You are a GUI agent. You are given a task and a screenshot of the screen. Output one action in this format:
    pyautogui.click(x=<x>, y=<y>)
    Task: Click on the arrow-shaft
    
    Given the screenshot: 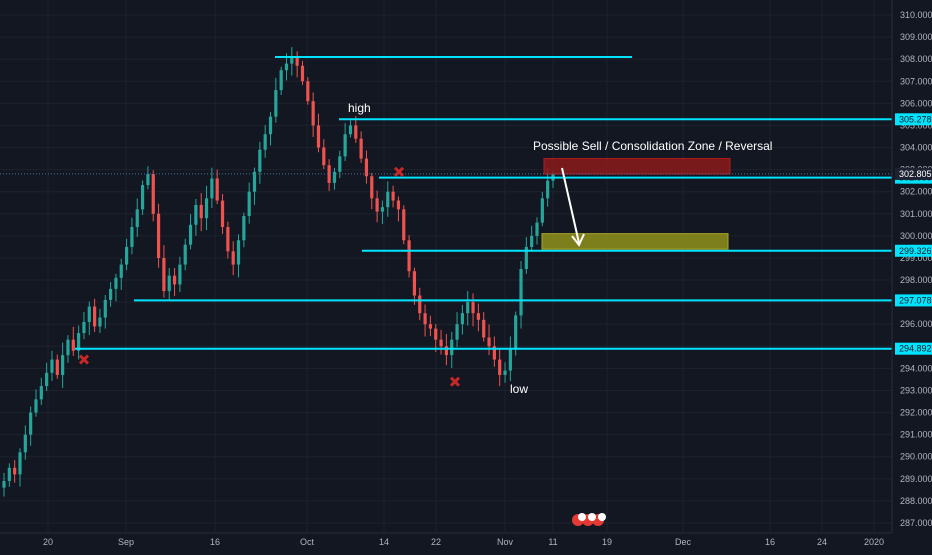 What is the action you would take?
    pyautogui.click(x=570, y=205)
    